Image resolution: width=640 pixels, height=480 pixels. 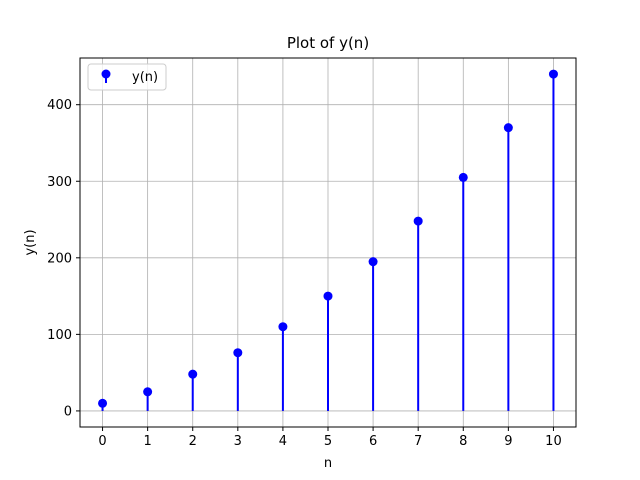 I want to click on x-tick-label: 6, so click(x=373, y=441).